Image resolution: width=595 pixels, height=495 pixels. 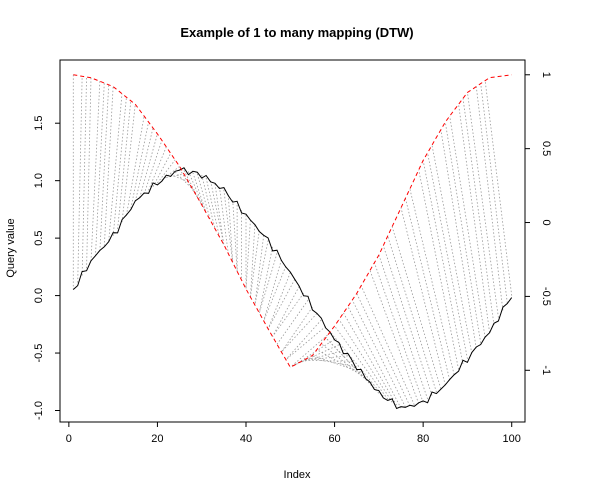 What do you see at coordinates (39, 237) in the screenshot?
I see `y-tick-label: 0.5` at bounding box center [39, 237].